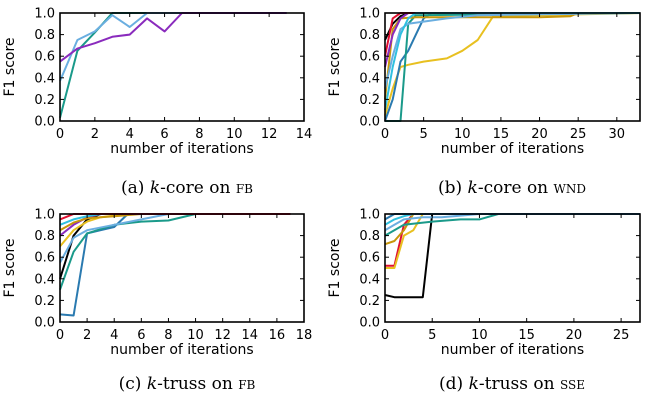 This screenshot has width=647, height=397. What do you see at coordinates (304, 335) in the screenshot?
I see `x-tick-label: 18` at bounding box center [304, 335].